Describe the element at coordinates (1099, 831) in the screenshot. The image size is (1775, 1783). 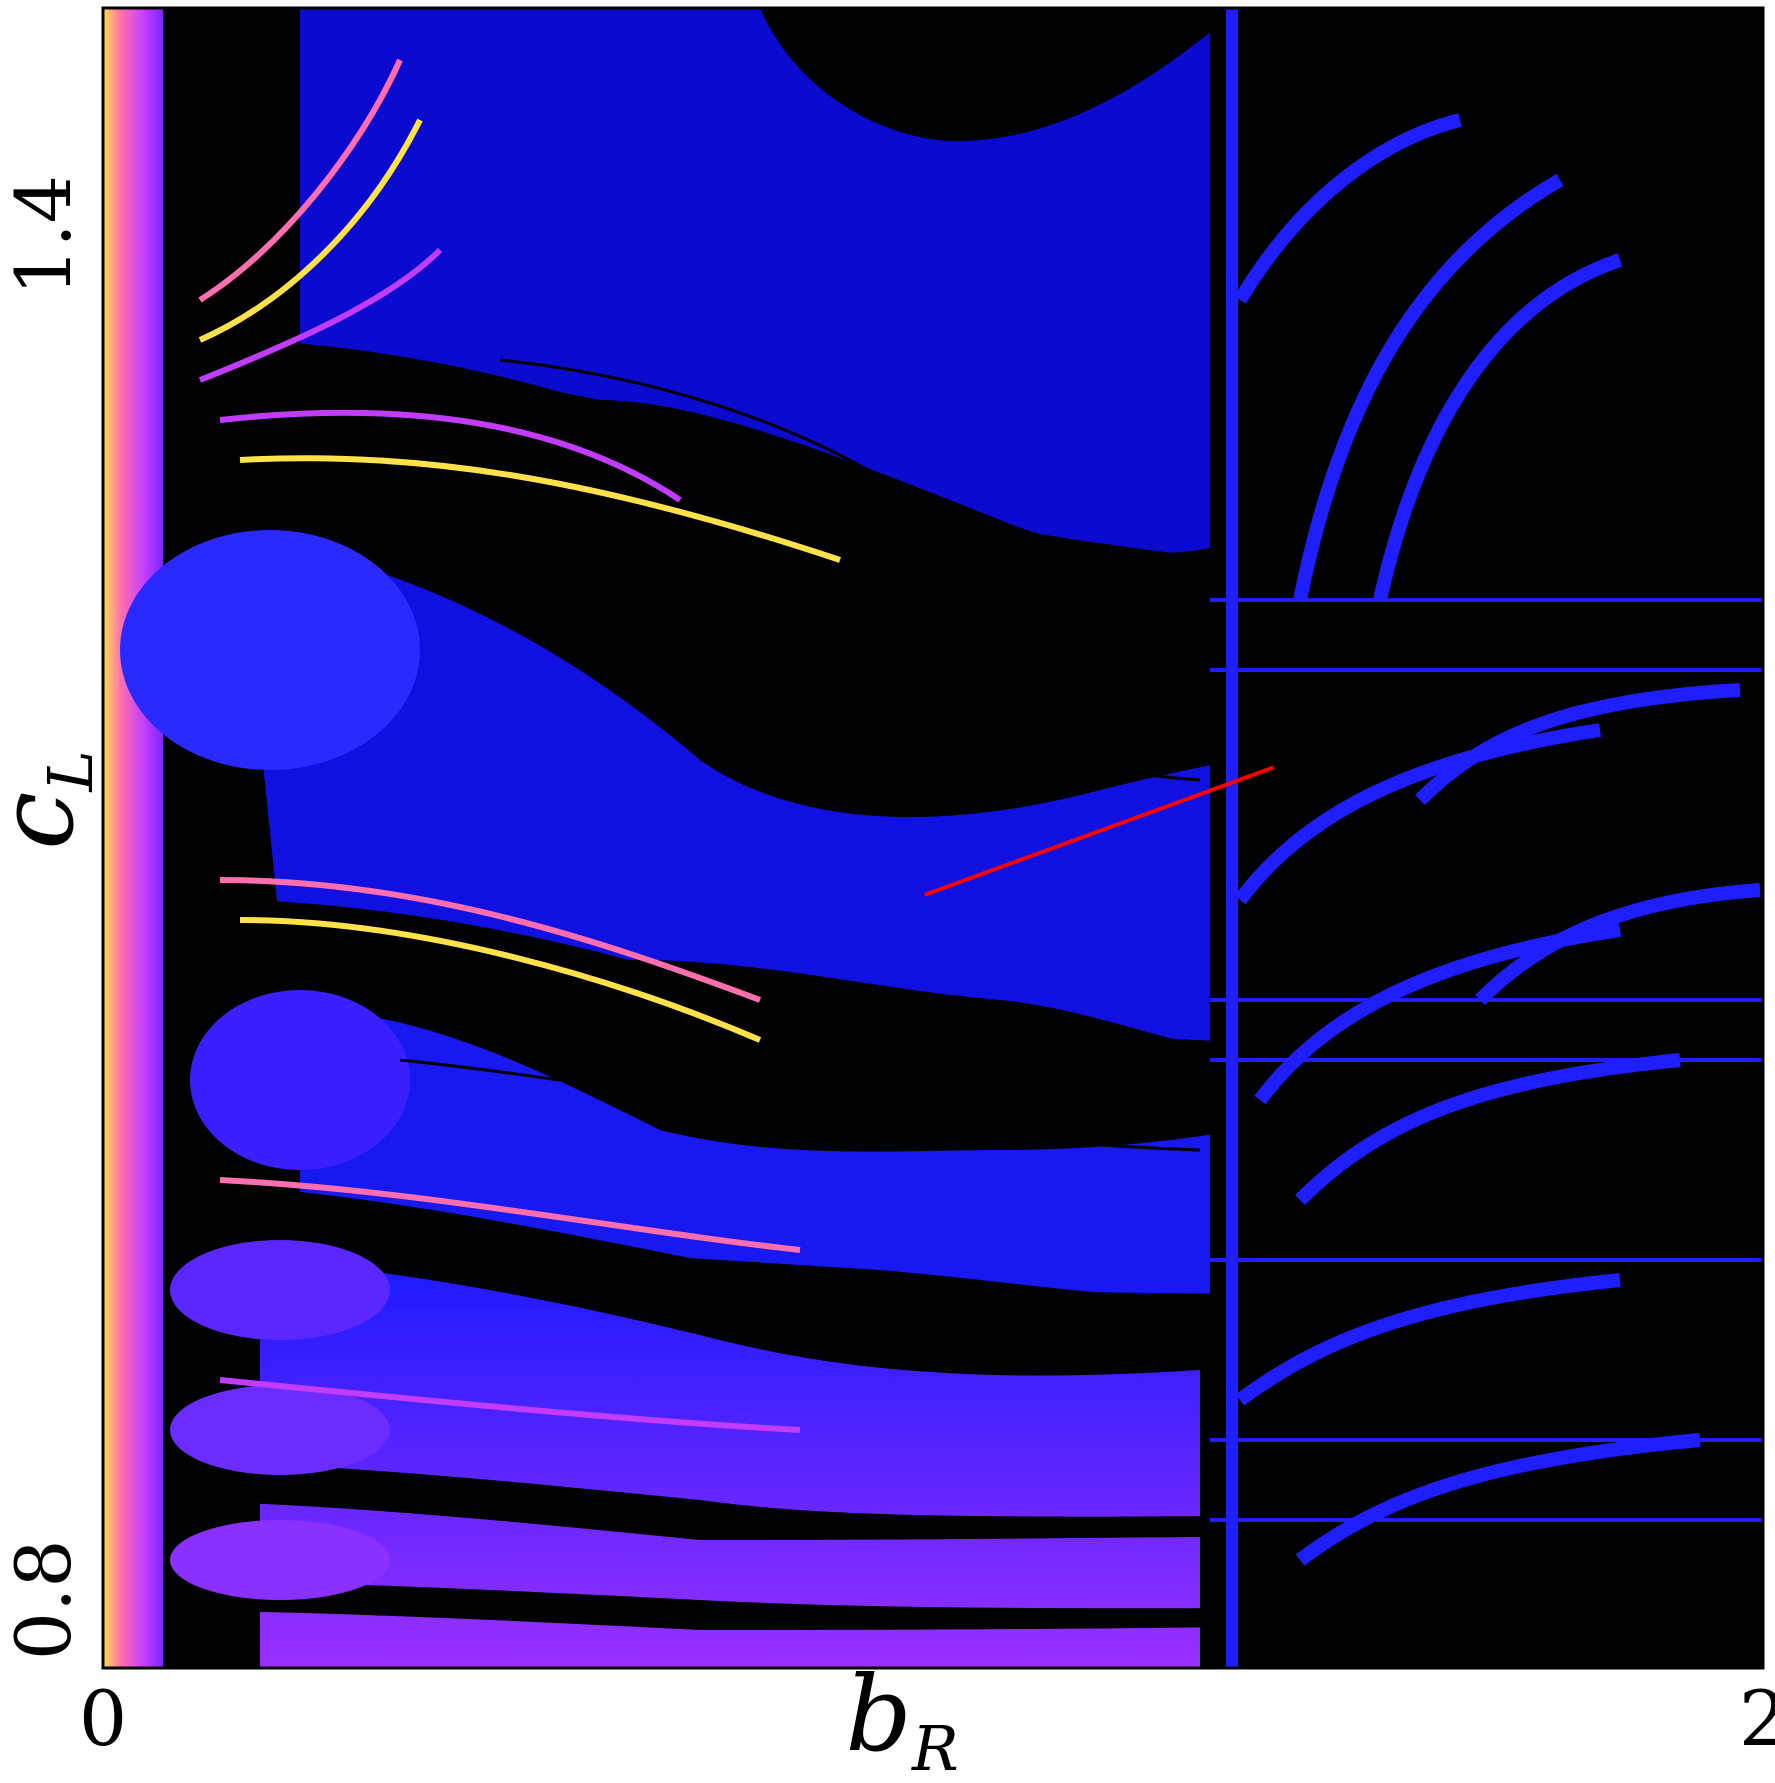
I see `red-line-segment` at that location.